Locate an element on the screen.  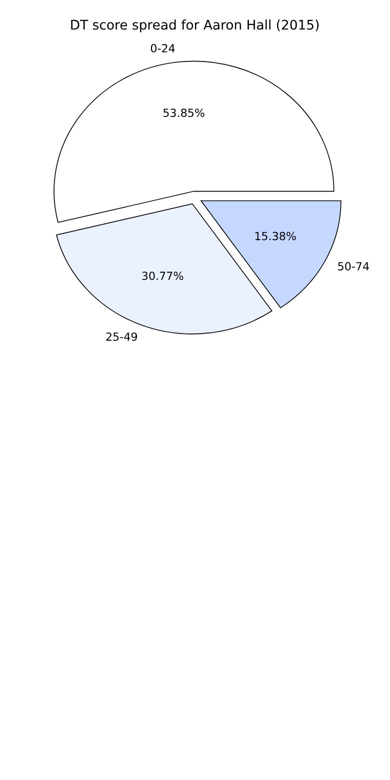
slice-label: 25-49 is located at coordinates (121, 336).